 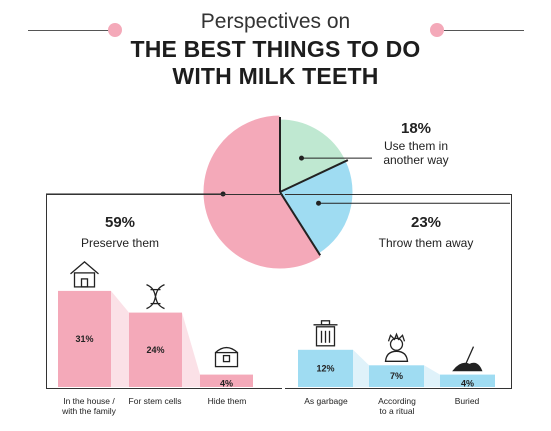 What do you see at coordinates (426, 243) in the screenshot?
I see `throw-label: Throw them away` at bounding box center [426, 243].